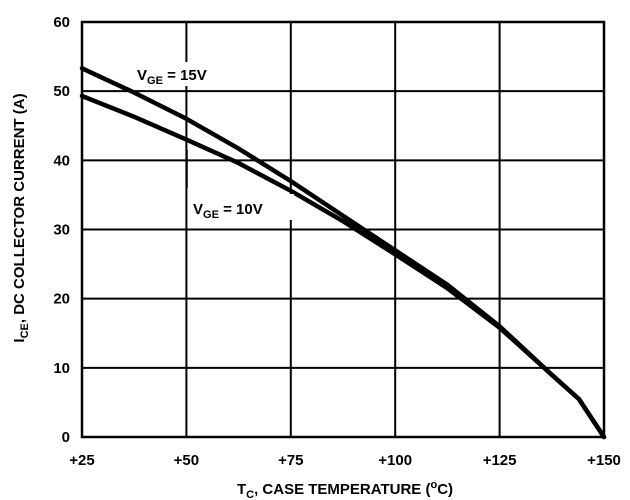 The image size is (630, 500). Describe the element at coordinates (172, 77) in the screenshot. I see `series-label-15v: VGE = 15V` at that location.